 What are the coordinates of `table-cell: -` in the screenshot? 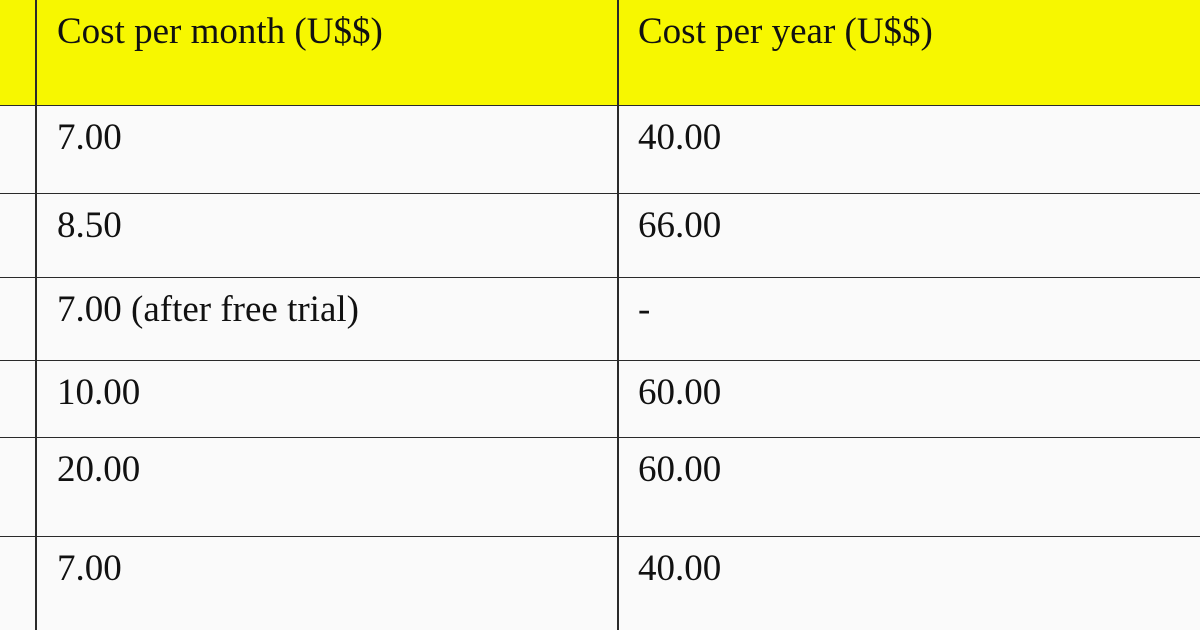 It's located at (644, 309).